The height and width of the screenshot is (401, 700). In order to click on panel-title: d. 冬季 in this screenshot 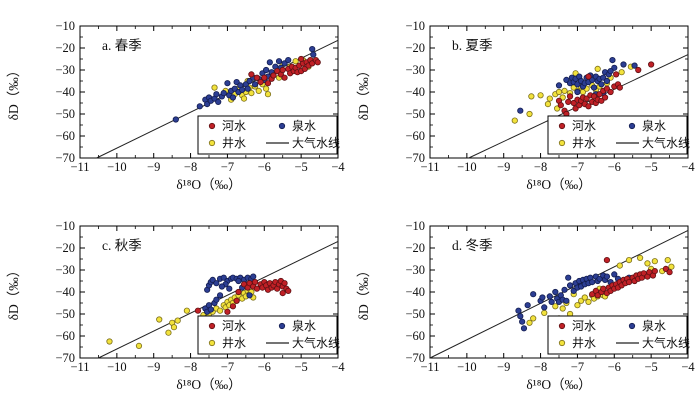, I will do `click(472, 245)`.